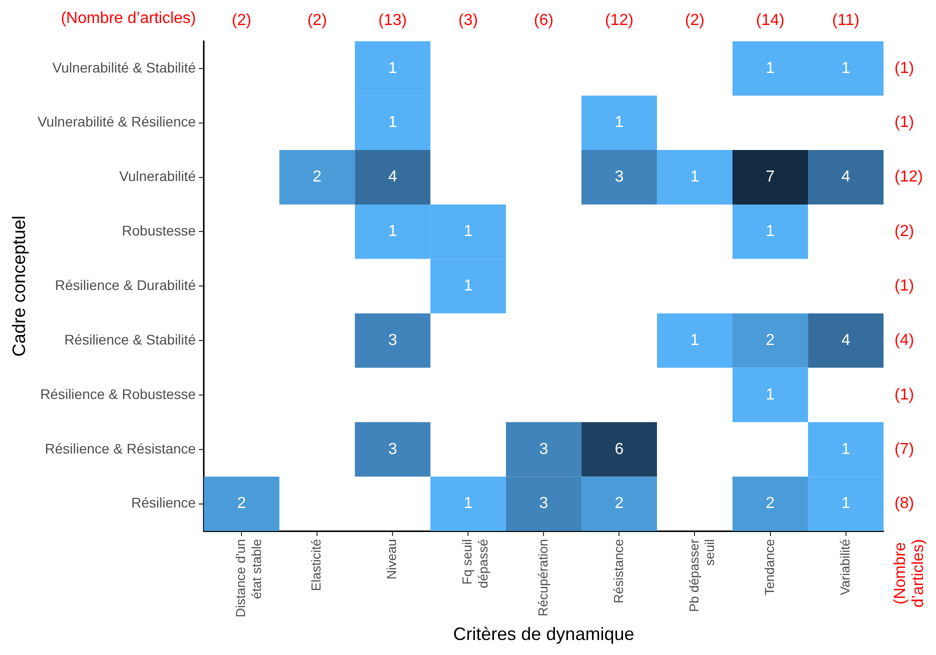  Describe the element at coordinates (770, 177) in the screenshot. I see `data-label: 7` at that location.